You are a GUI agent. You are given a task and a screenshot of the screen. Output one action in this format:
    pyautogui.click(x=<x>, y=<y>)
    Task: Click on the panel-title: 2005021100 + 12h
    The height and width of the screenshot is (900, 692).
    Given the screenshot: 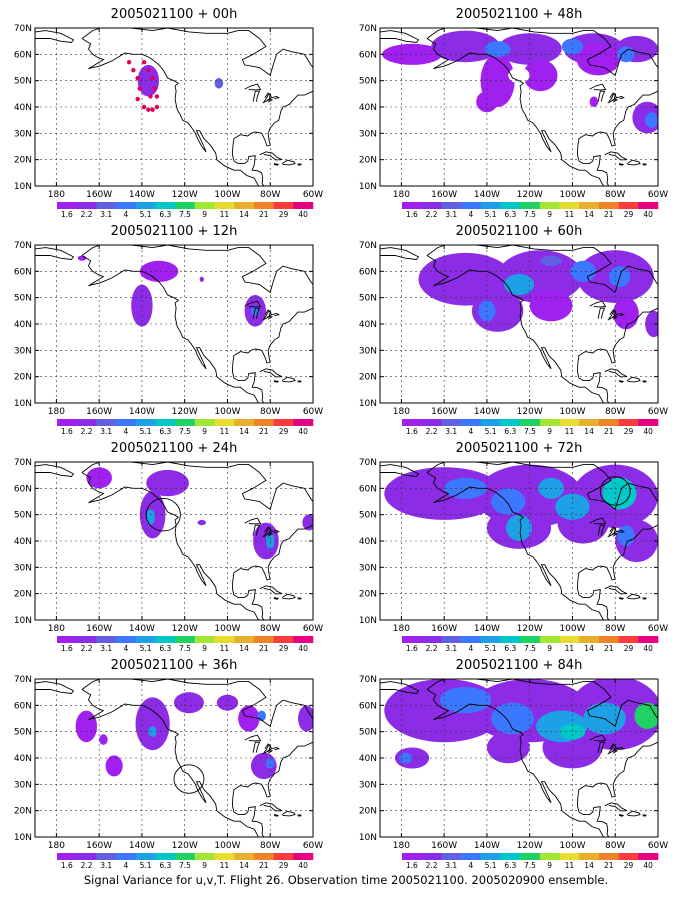 What is the action you would take?
    pyautogui.click(x=174, y=231)
    